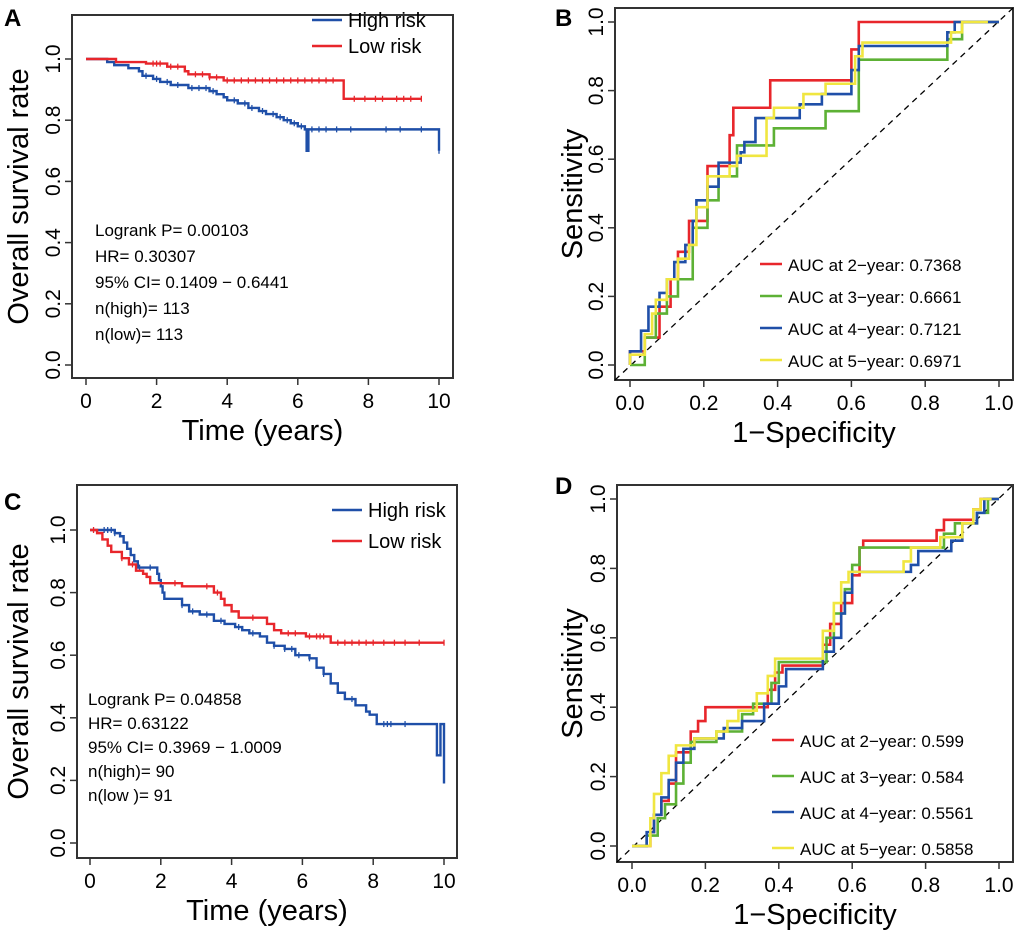 The image size is (1020, 933). What do you see at coordinates (262, 196) in the screenshot?
I see `plot-frame` at bounding box center [262, 196].